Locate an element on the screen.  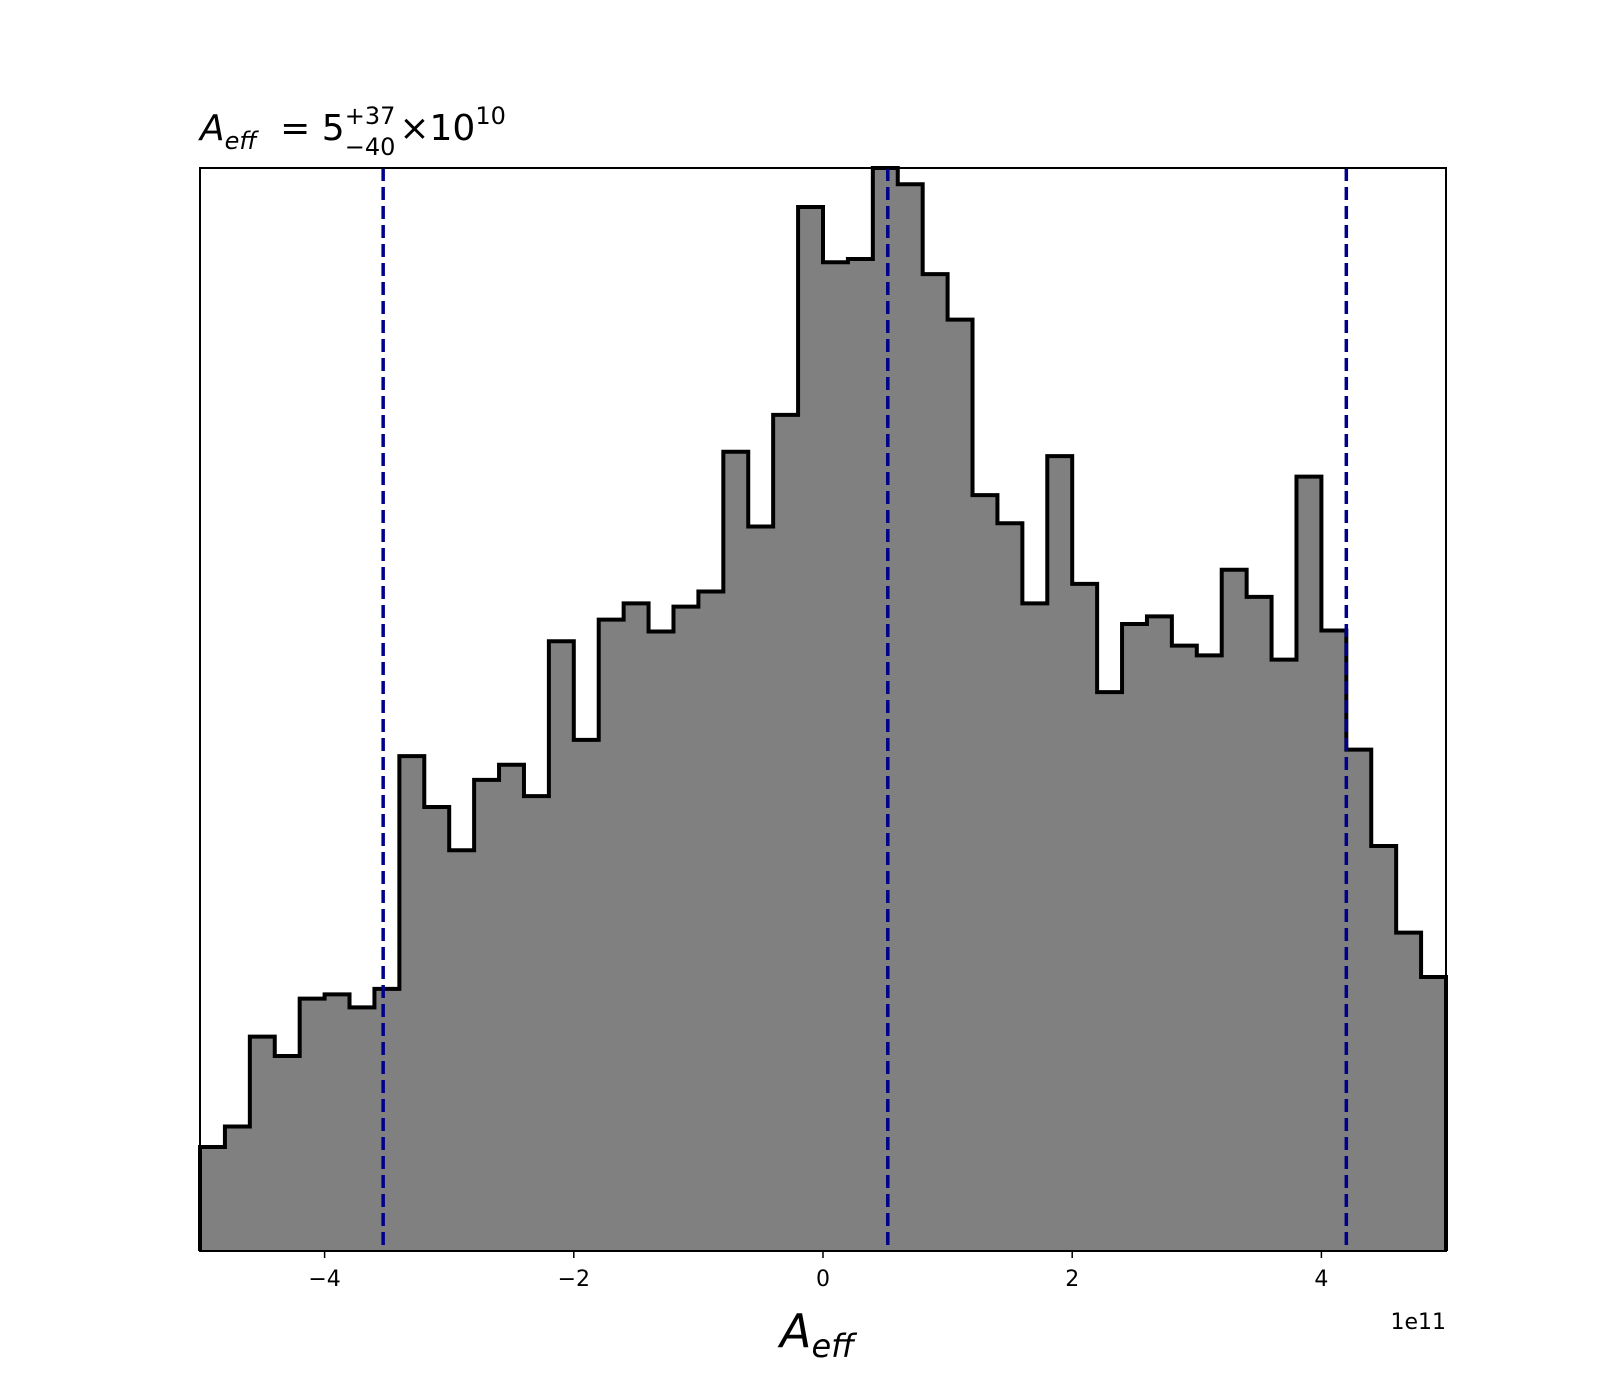
title-tail: ×10 is located at coordinates (437, 128).